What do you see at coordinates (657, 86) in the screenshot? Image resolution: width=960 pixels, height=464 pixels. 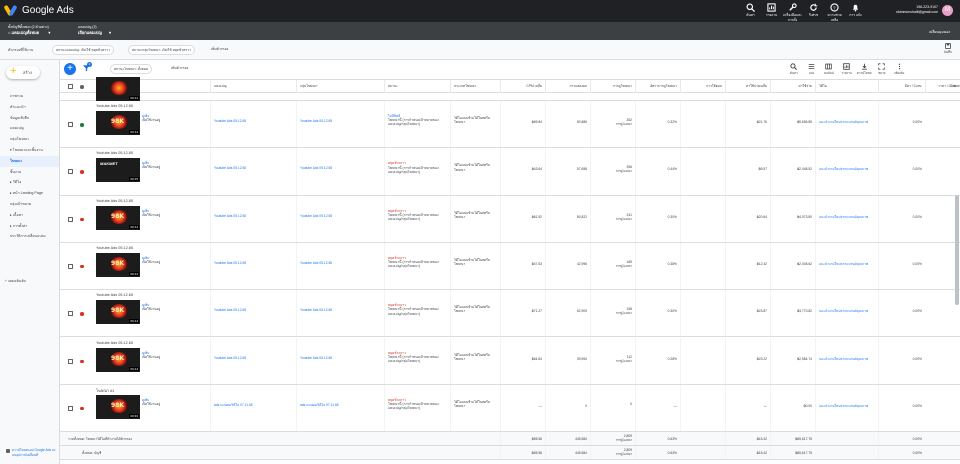 I see `column-header: อัตราการดูโฆษณา` at bounding box center [657, 86].